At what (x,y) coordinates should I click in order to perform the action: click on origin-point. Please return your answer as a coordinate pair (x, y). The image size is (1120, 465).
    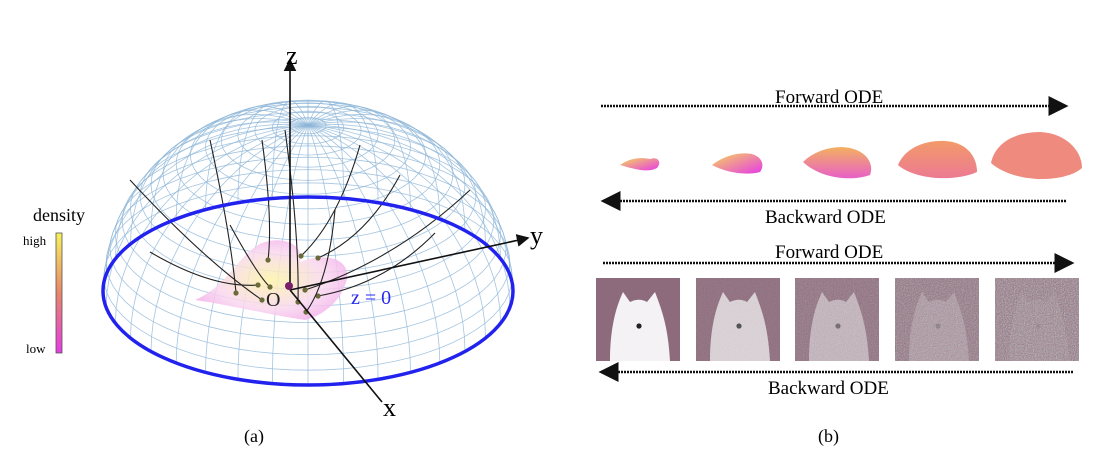
    Looking at the image, I should click on (289, 286).